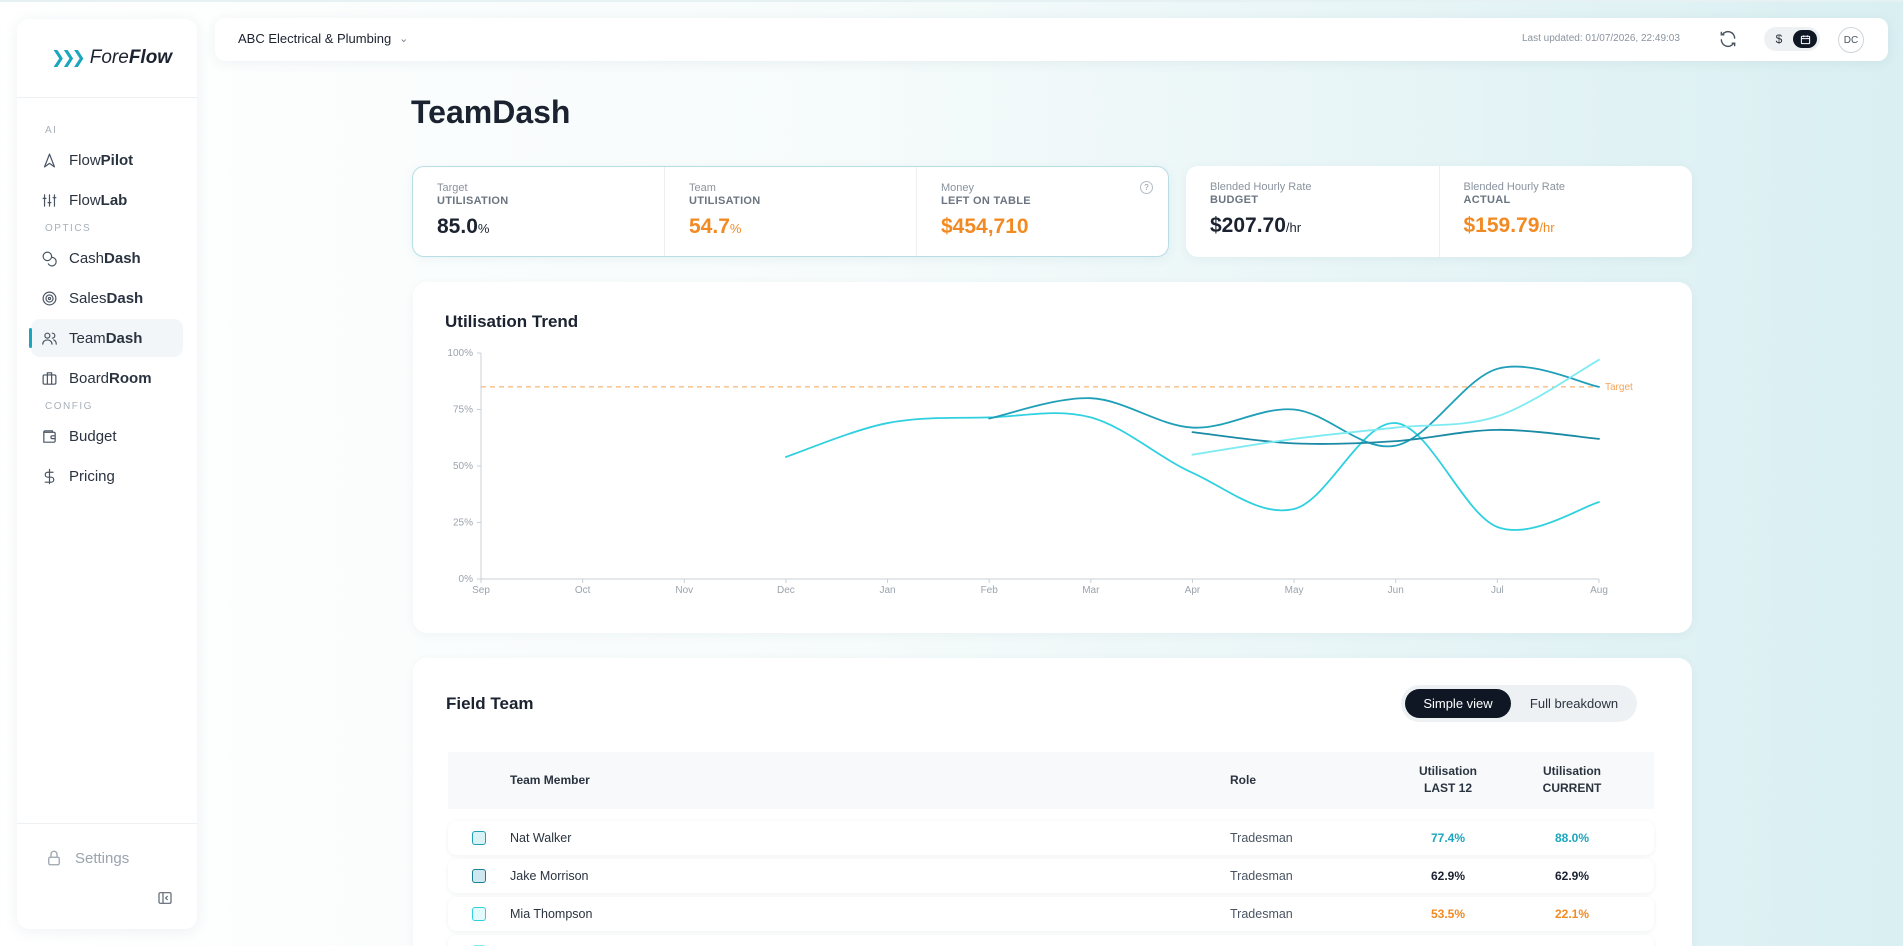  What do you see at coordinates (1574, 703) in the screenshot?
I see `full-breakdown-button: Full breakdown` at bounding box center [1574, 703].